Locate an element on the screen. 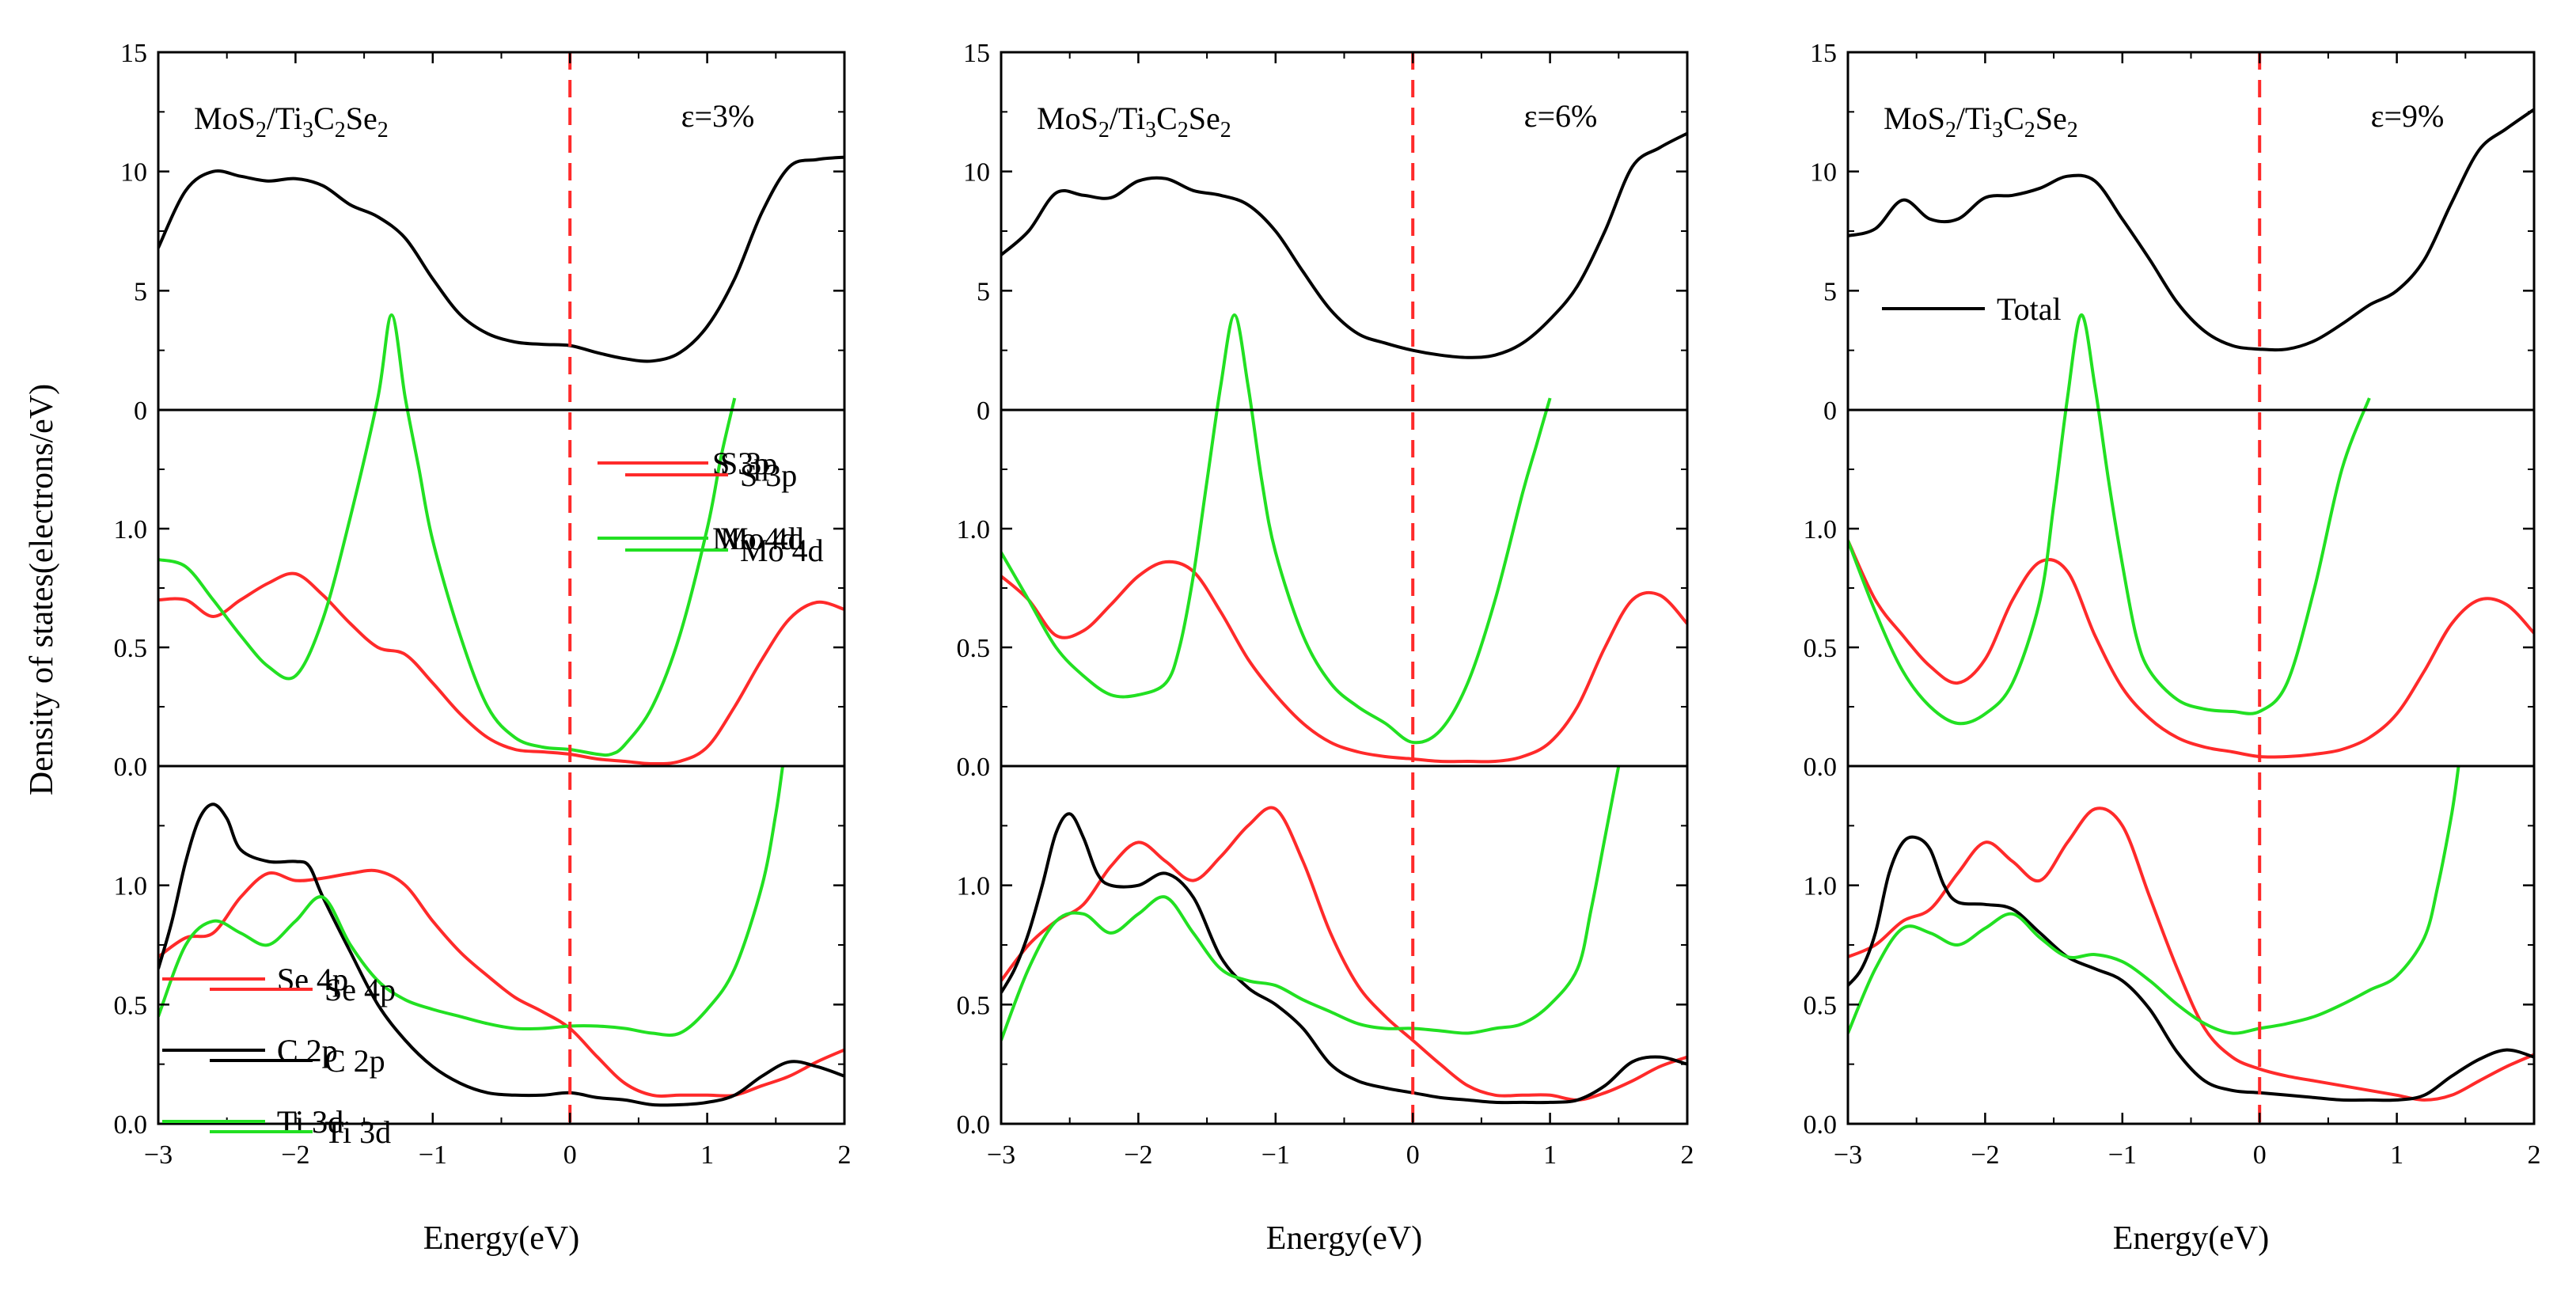  strain-label: ε=6% is located at coordinates (1561, 116).